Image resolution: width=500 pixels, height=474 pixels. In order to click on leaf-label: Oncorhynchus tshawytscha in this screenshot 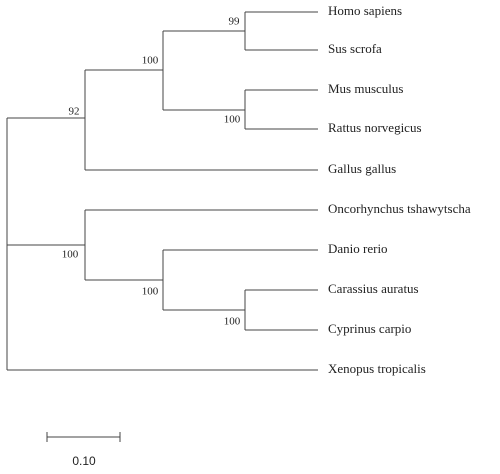, I will do `click(399, 208)`.